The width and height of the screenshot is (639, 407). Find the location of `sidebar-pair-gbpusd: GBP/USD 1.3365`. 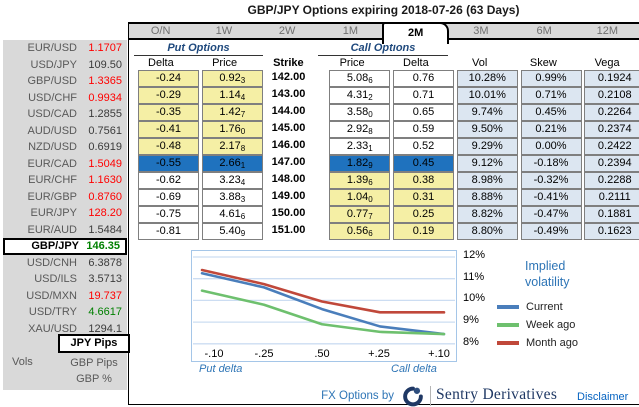

sidebar-pair-gbpusd: GBP/USD 1.3365 is located at coordinates (65, 81).